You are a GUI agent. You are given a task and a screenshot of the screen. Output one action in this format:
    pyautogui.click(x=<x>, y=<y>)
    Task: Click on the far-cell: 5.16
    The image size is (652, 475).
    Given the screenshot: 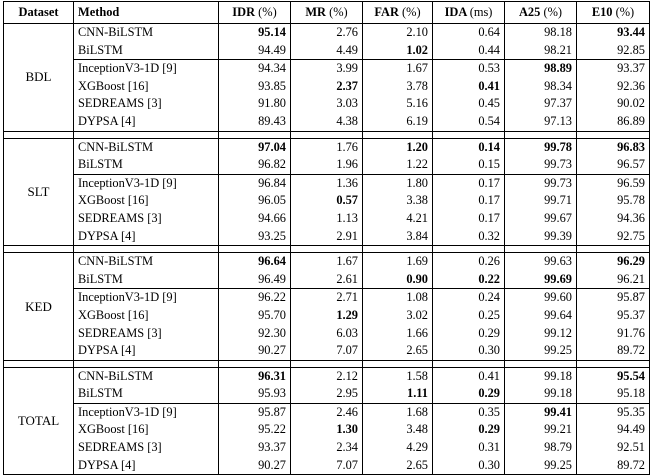 What is the action you would take?
    pyautogui.click(x=397, y=104)
    